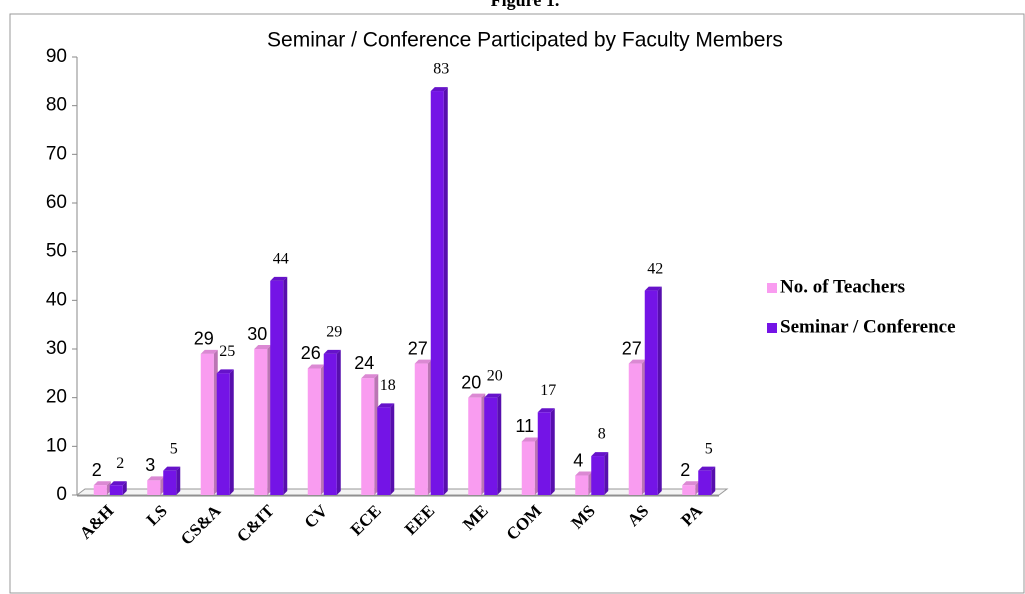 The height and width of the screenshot is (594, 1025). What do you see at coordinates (868, 326) in the screenshot?
I see `legend-label: Seminar / Conference` at bounding box center [868, 326].